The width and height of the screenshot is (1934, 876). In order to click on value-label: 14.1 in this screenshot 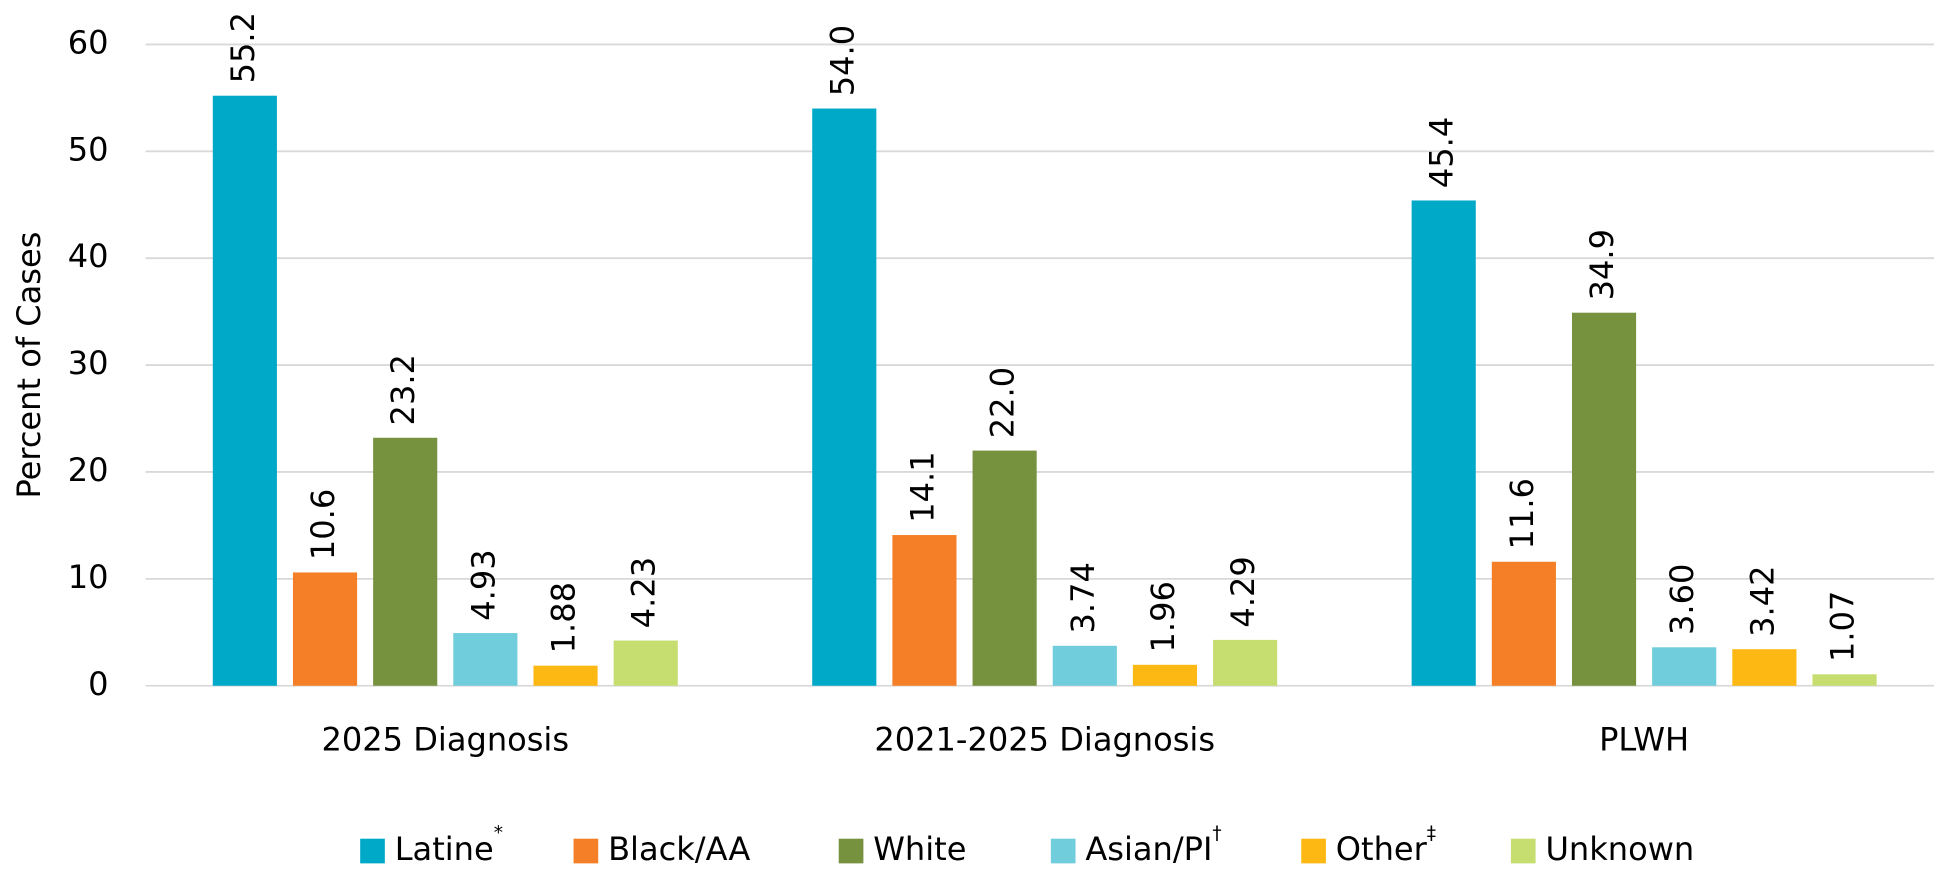, I will do `click(922, 486)`.